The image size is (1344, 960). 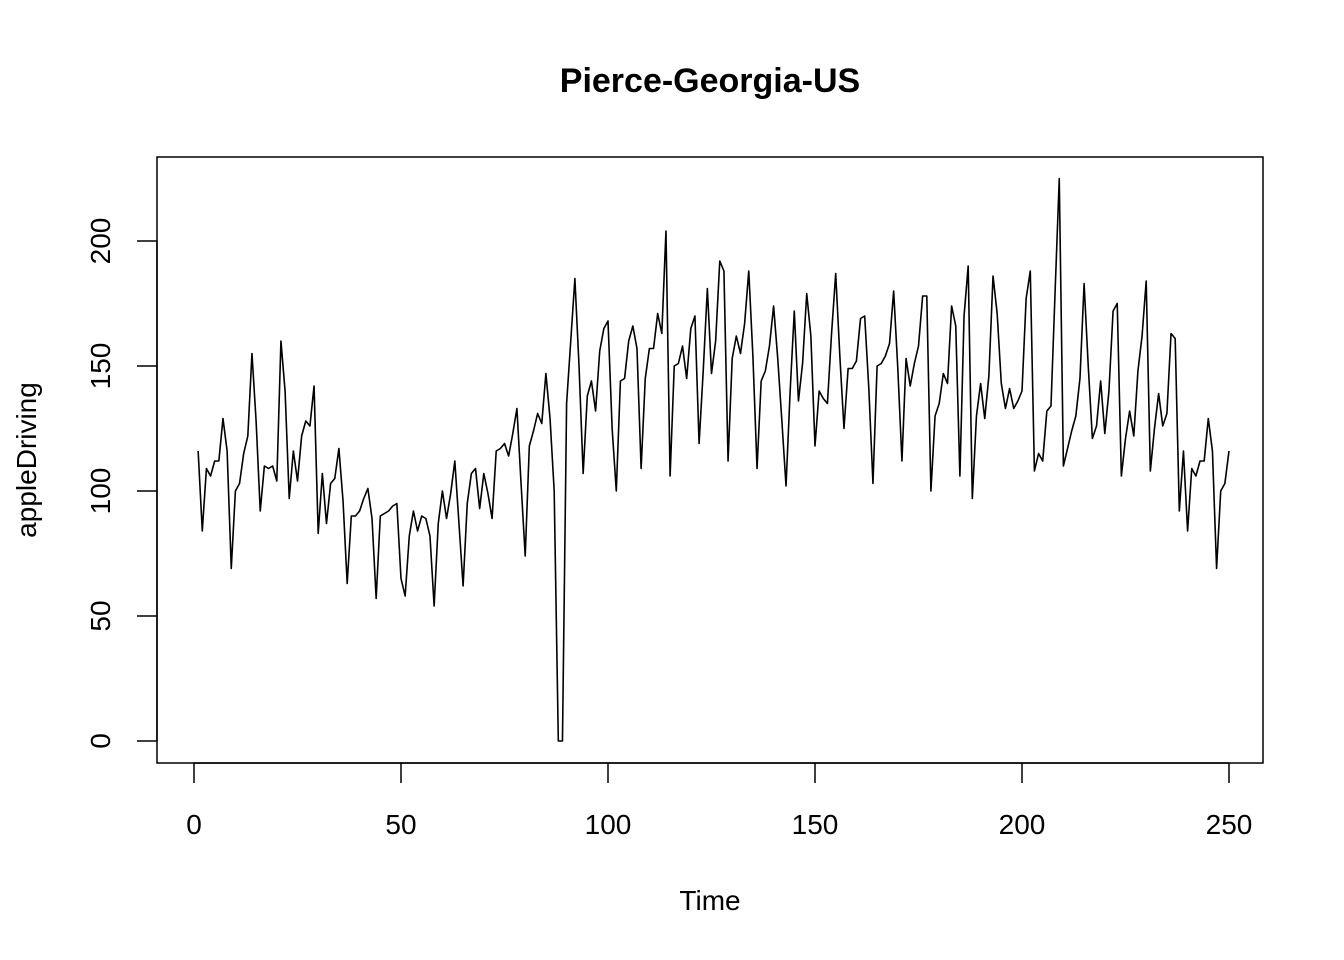 I want to click on x-tick-label: 50, so click(x=400, y=824).